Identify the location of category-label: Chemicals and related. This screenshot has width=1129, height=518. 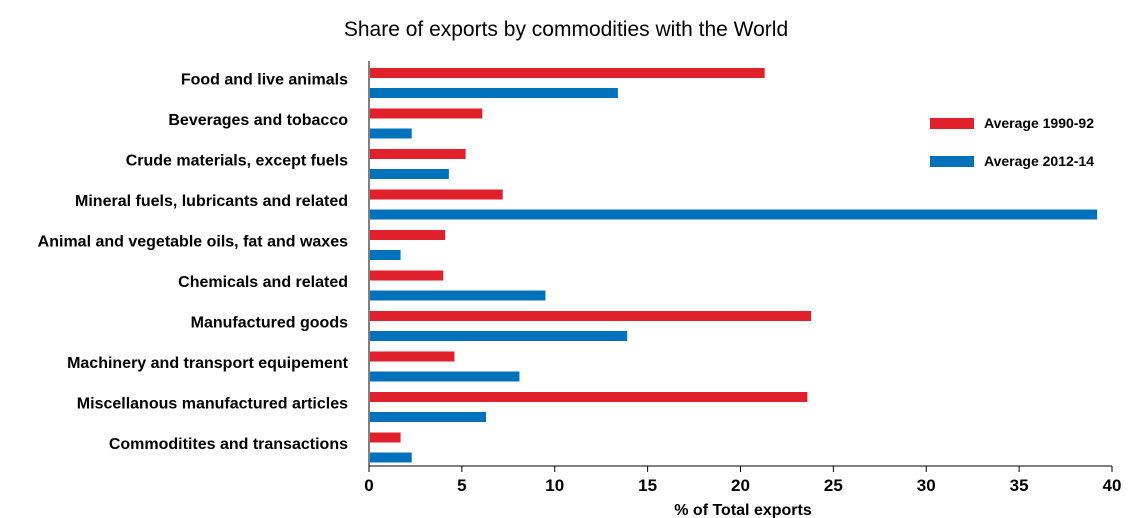
(263, 282).